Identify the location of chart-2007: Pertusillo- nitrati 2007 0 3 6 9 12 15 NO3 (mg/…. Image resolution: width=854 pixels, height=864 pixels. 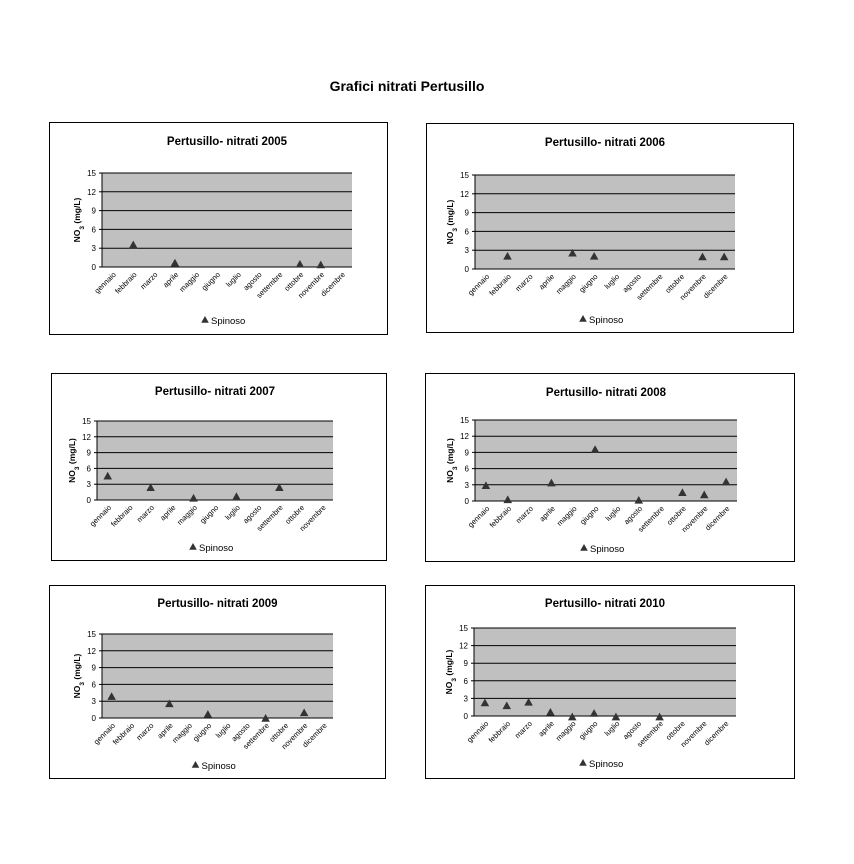
(219, 467).